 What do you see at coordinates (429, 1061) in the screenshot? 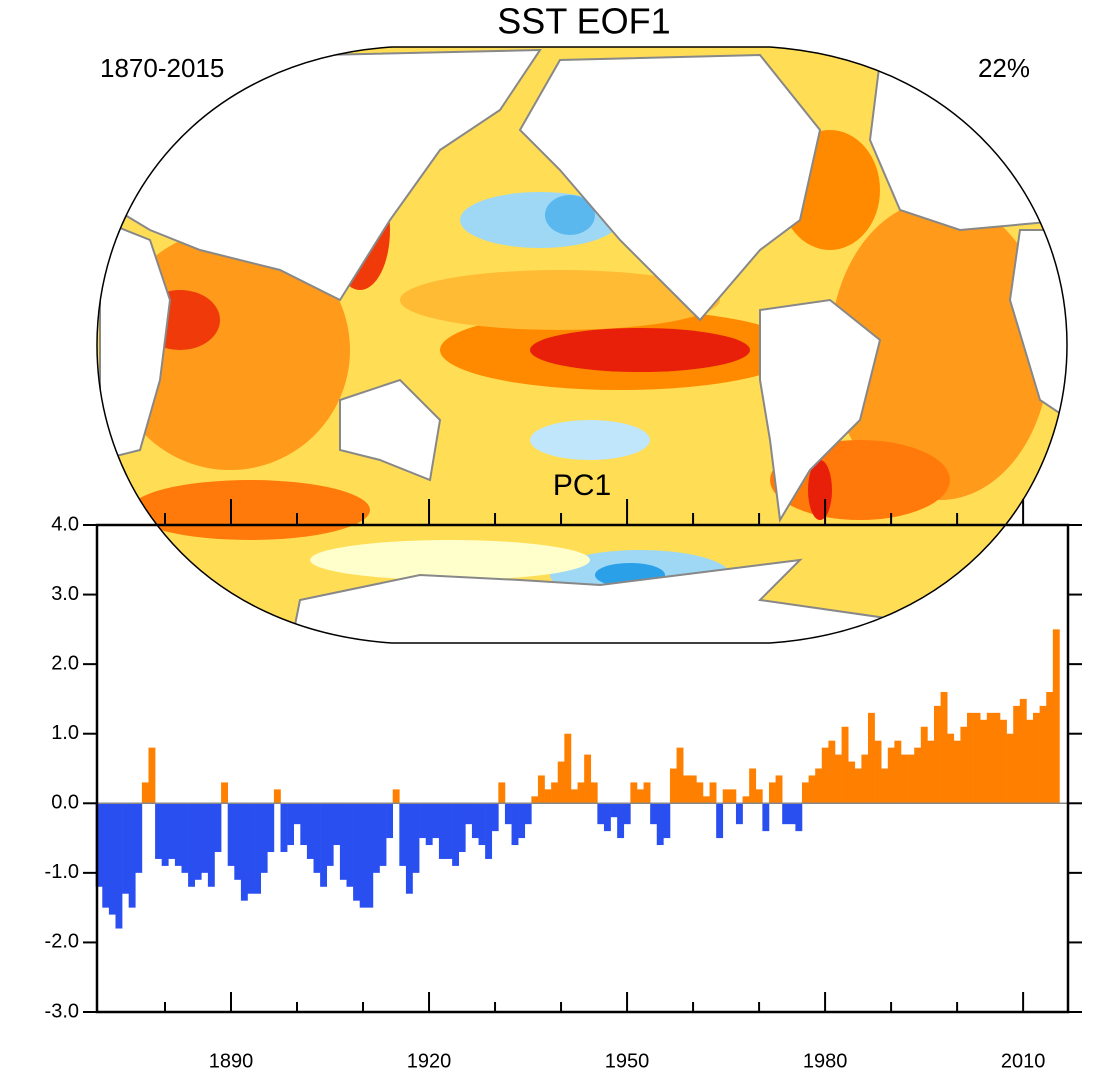
I see `x-tick-label: 1920` at bounding box center [429, 1061].